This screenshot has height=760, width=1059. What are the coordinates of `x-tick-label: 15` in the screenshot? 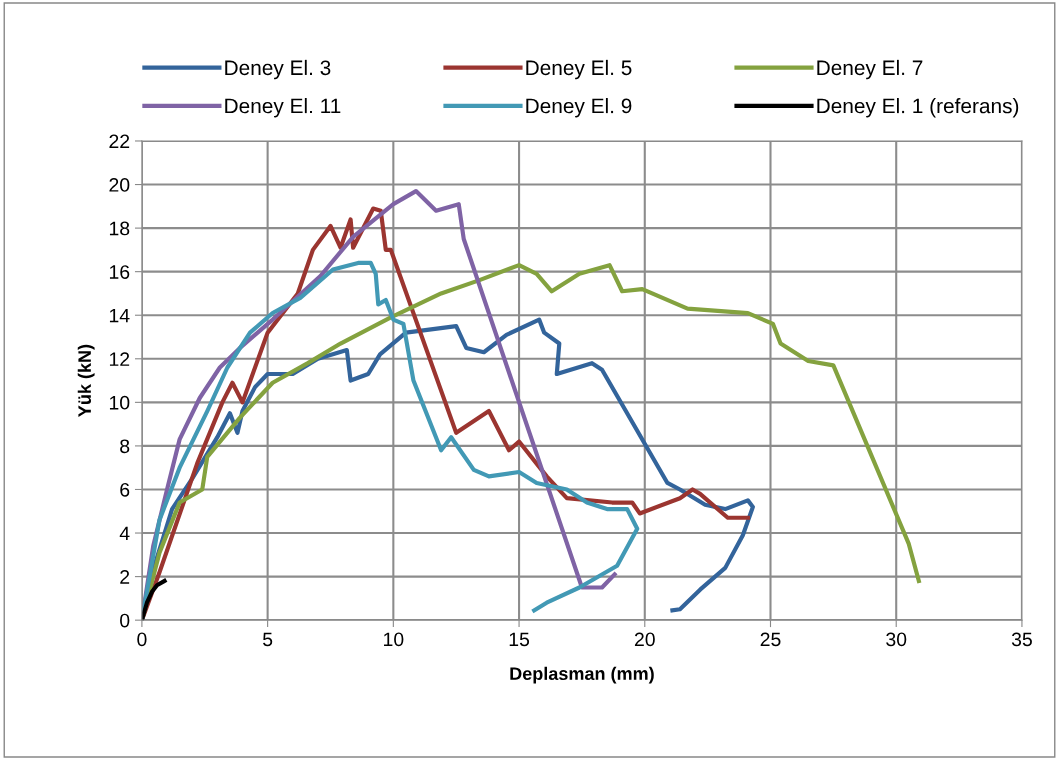 It's located at (519, 639).